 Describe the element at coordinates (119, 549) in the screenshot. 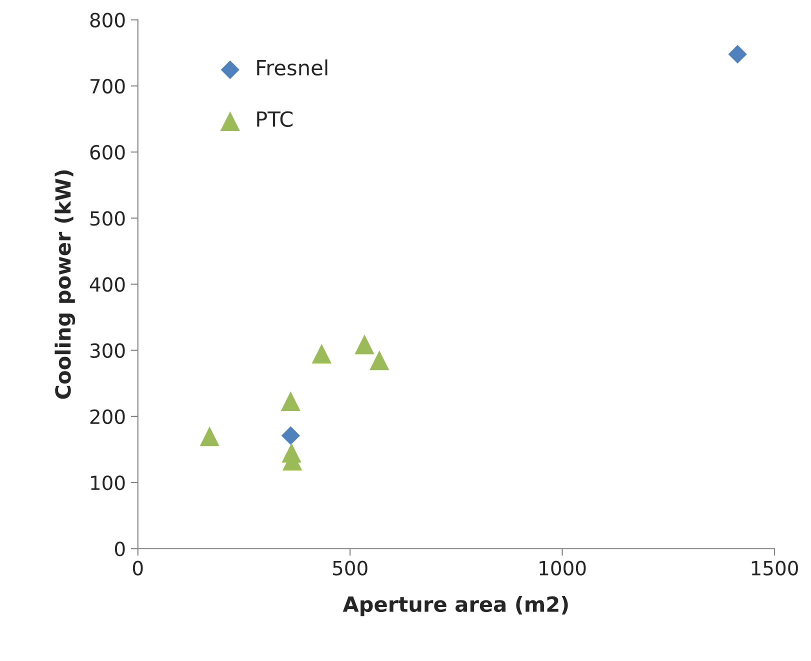

I see `y-tick-label: 0` at that location.